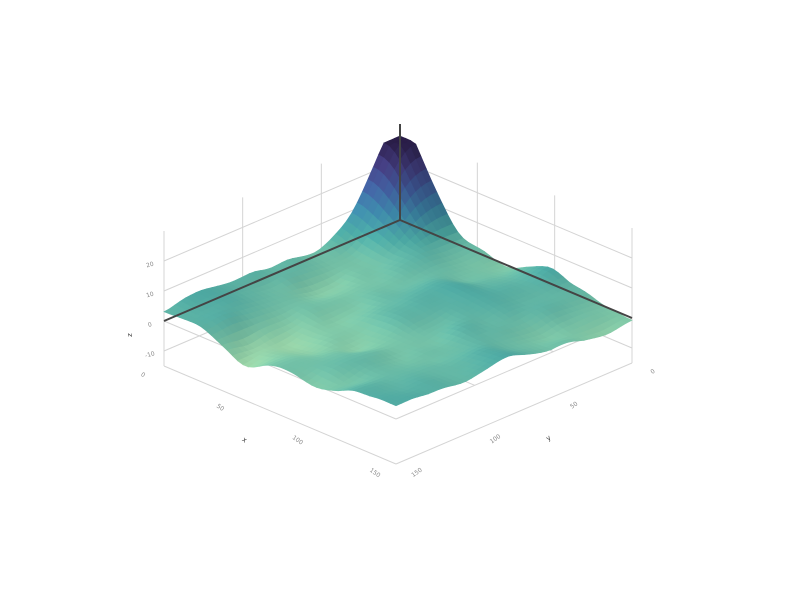 This screenshot has width=800, height=600. Describe the element at coordinates (142, 375) in the screenshot. I see `x-tick-label: 0` at that location.